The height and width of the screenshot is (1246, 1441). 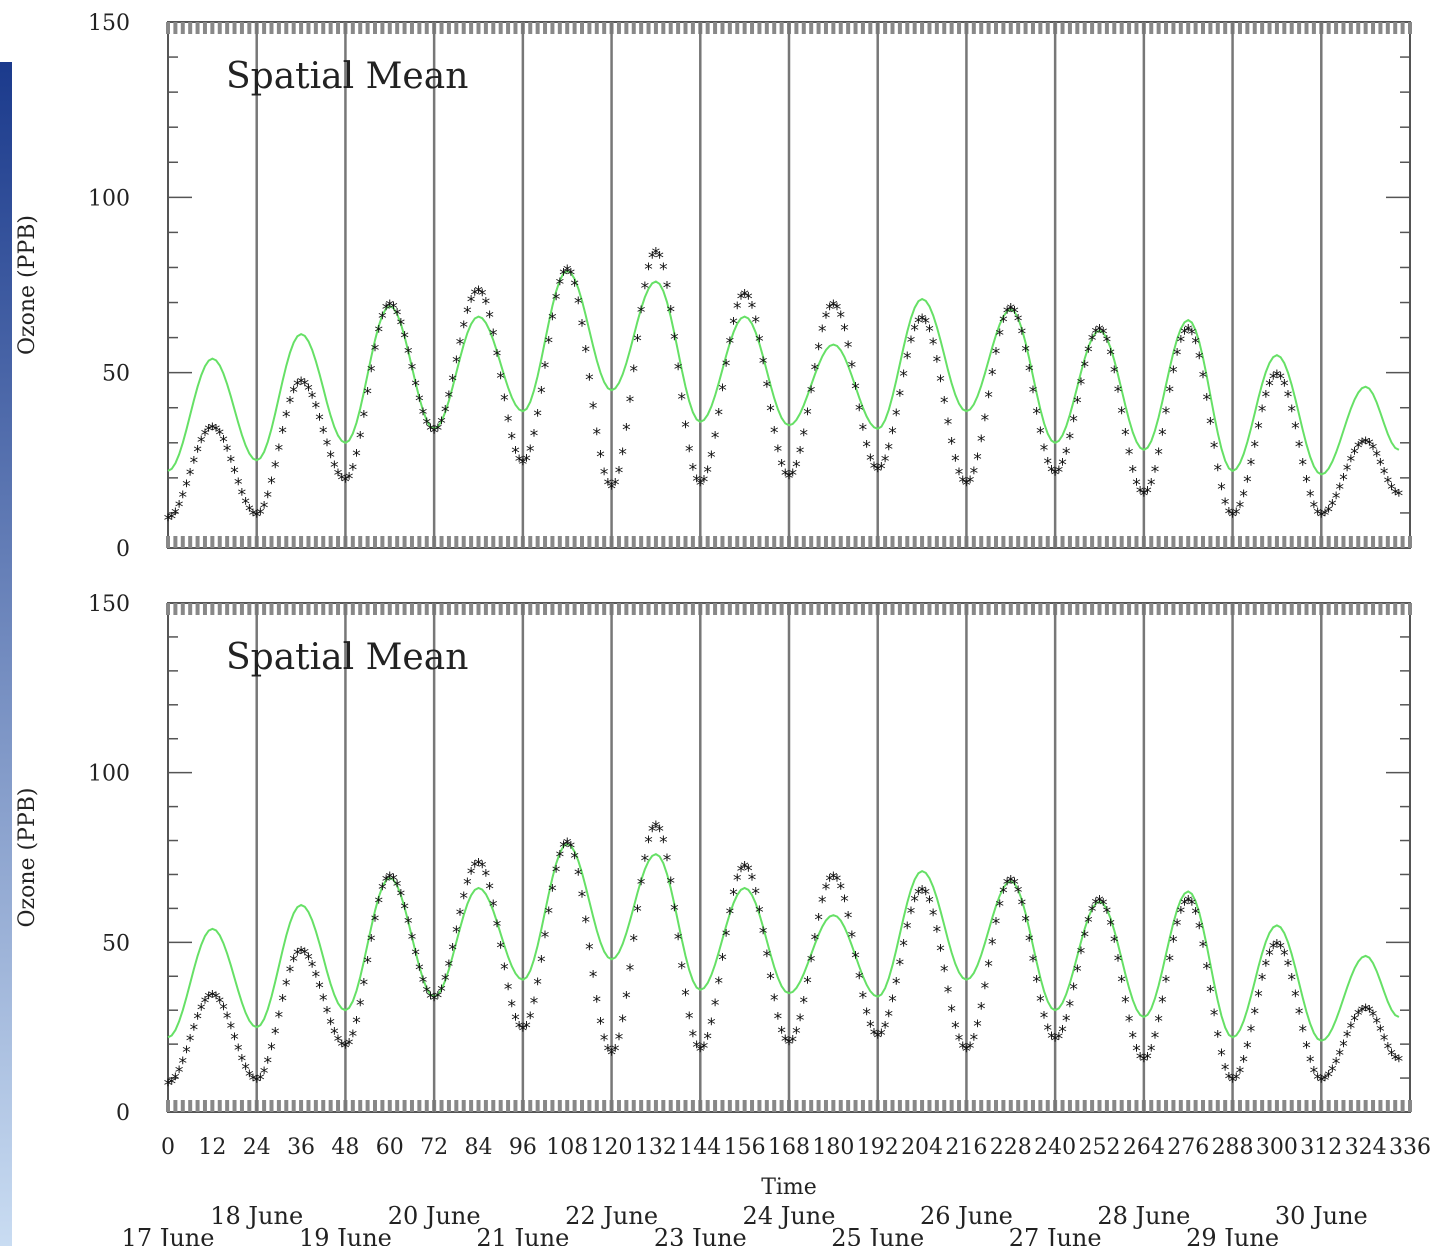 What do you see at coordinates (347, 76) in the screenshot?
I see `panel-title: Spatial Mean` at bounding box center [347, 76].